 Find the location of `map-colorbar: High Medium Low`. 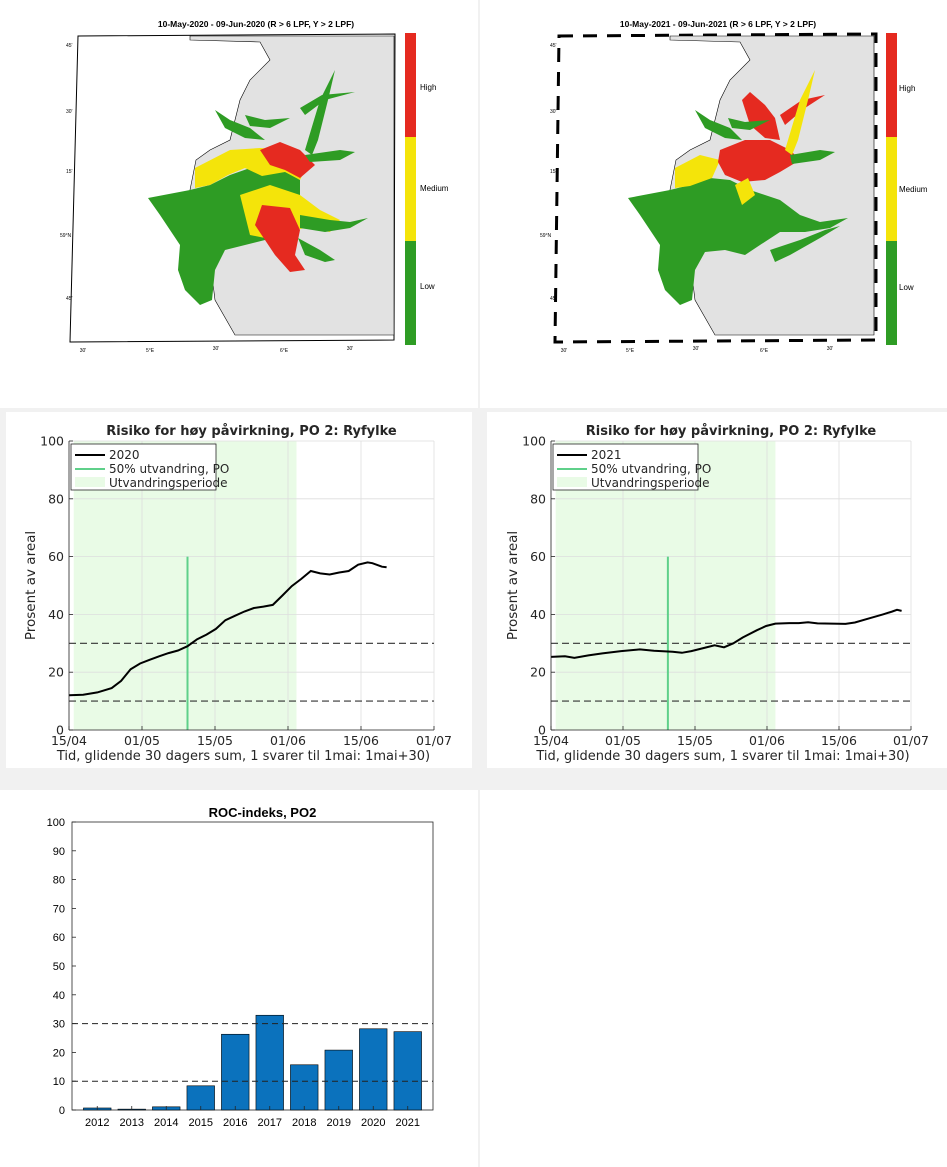

map-colorbar: High Medium Low is located at coordinates (907, 189).